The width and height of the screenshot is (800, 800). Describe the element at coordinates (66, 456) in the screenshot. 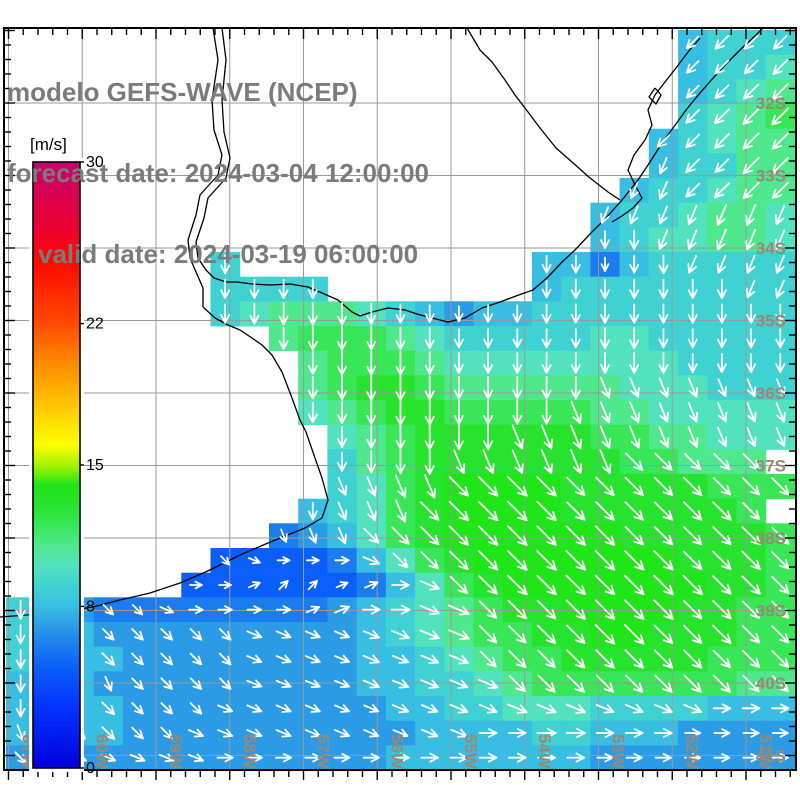

I see `colorbar: [m/s] 30 22 15 8 0` at that location.